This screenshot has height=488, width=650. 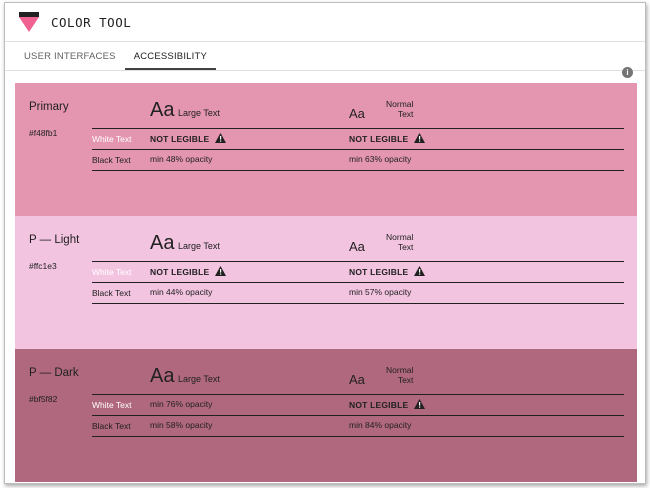 I want to click on black-large-result: min 48% opacity, so click(x=181, y=159).